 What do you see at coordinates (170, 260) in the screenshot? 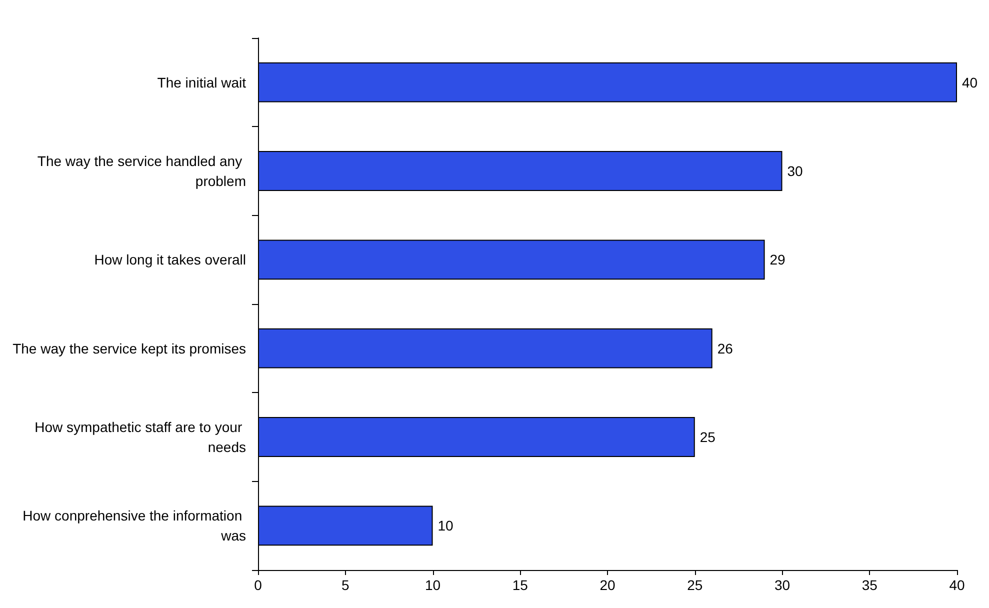
I see `y-tick-label: How long it takes overall` at bounding box center [170, 260].